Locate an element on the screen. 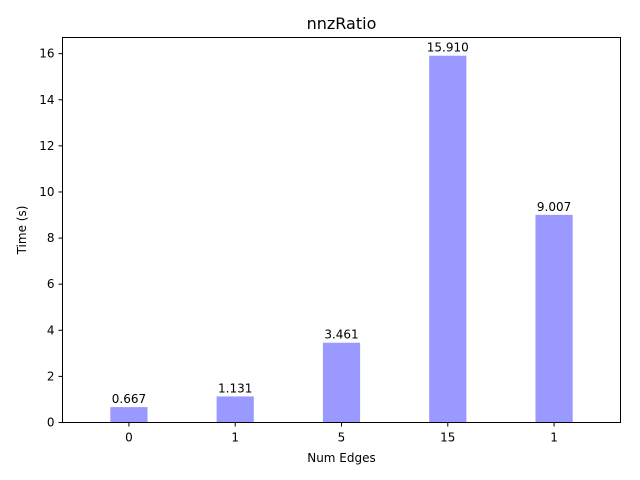  y-tick-label-4: 8 is located at coordinates (51, 238).